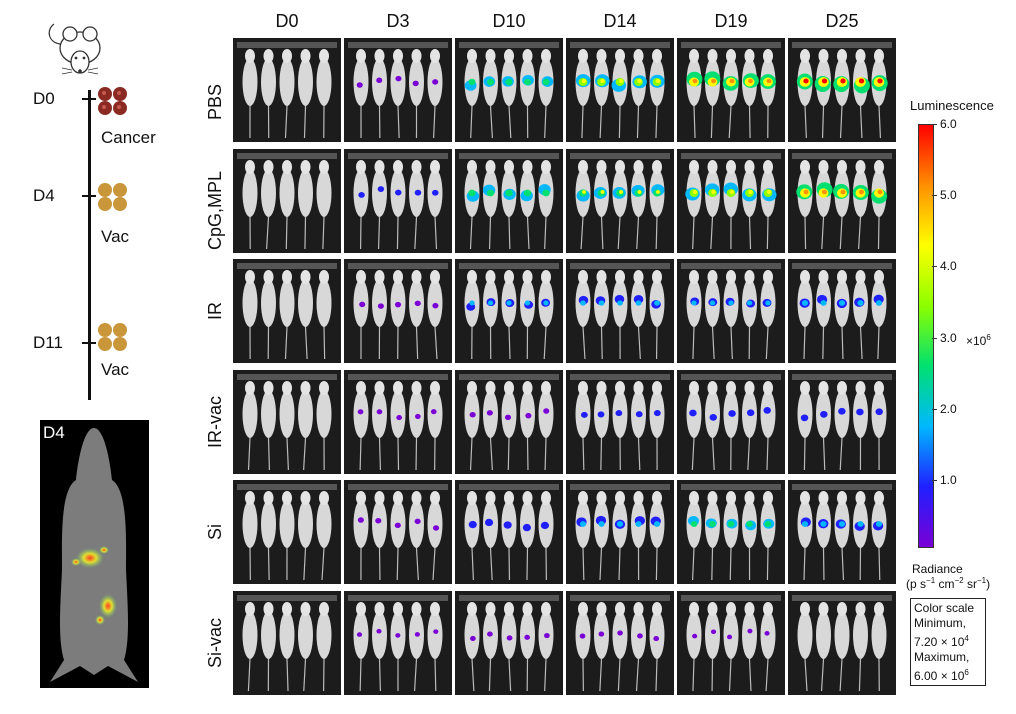  I want to click on colorbar-tick-label: 2.0, so click(948, 408).